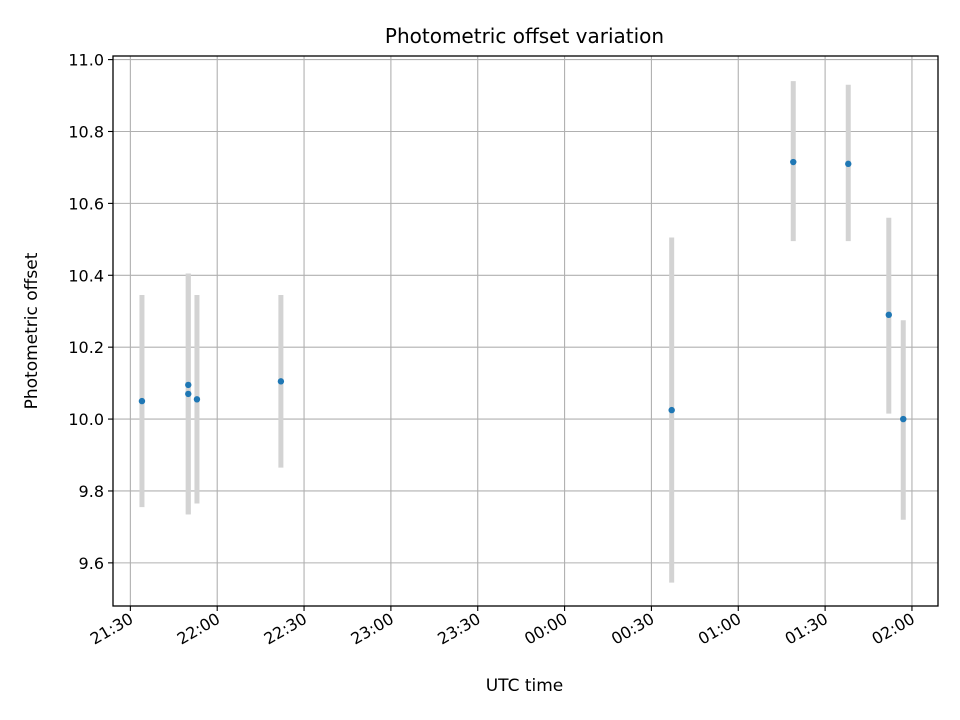  What do you see at coordinates (806, 629) in the screenshot?
I see `x-tick-label: 01:30` at bounding box center [806, 629].